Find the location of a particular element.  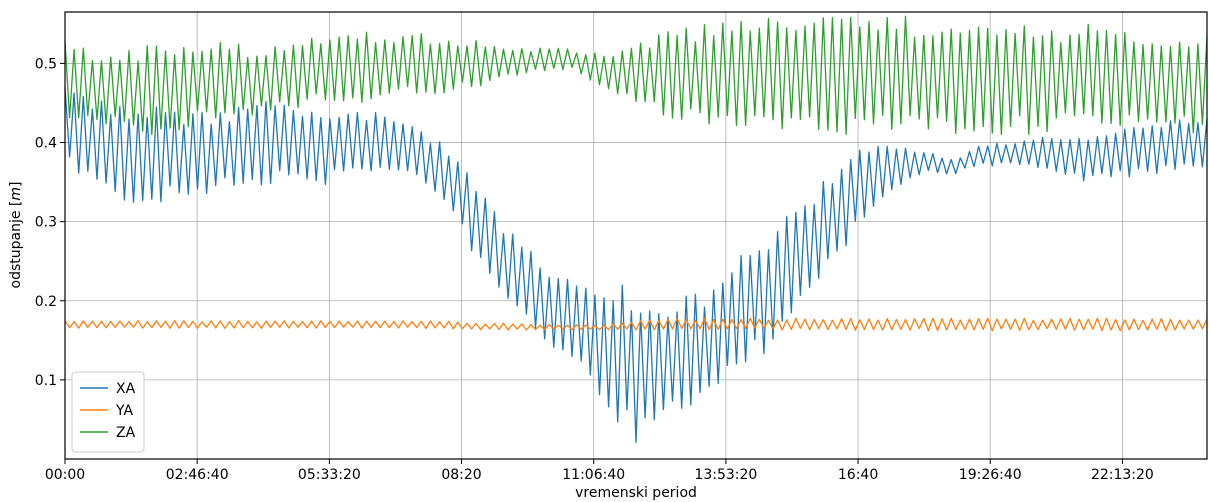

legend-label-xa: XA is located at coordinates (126, 389).